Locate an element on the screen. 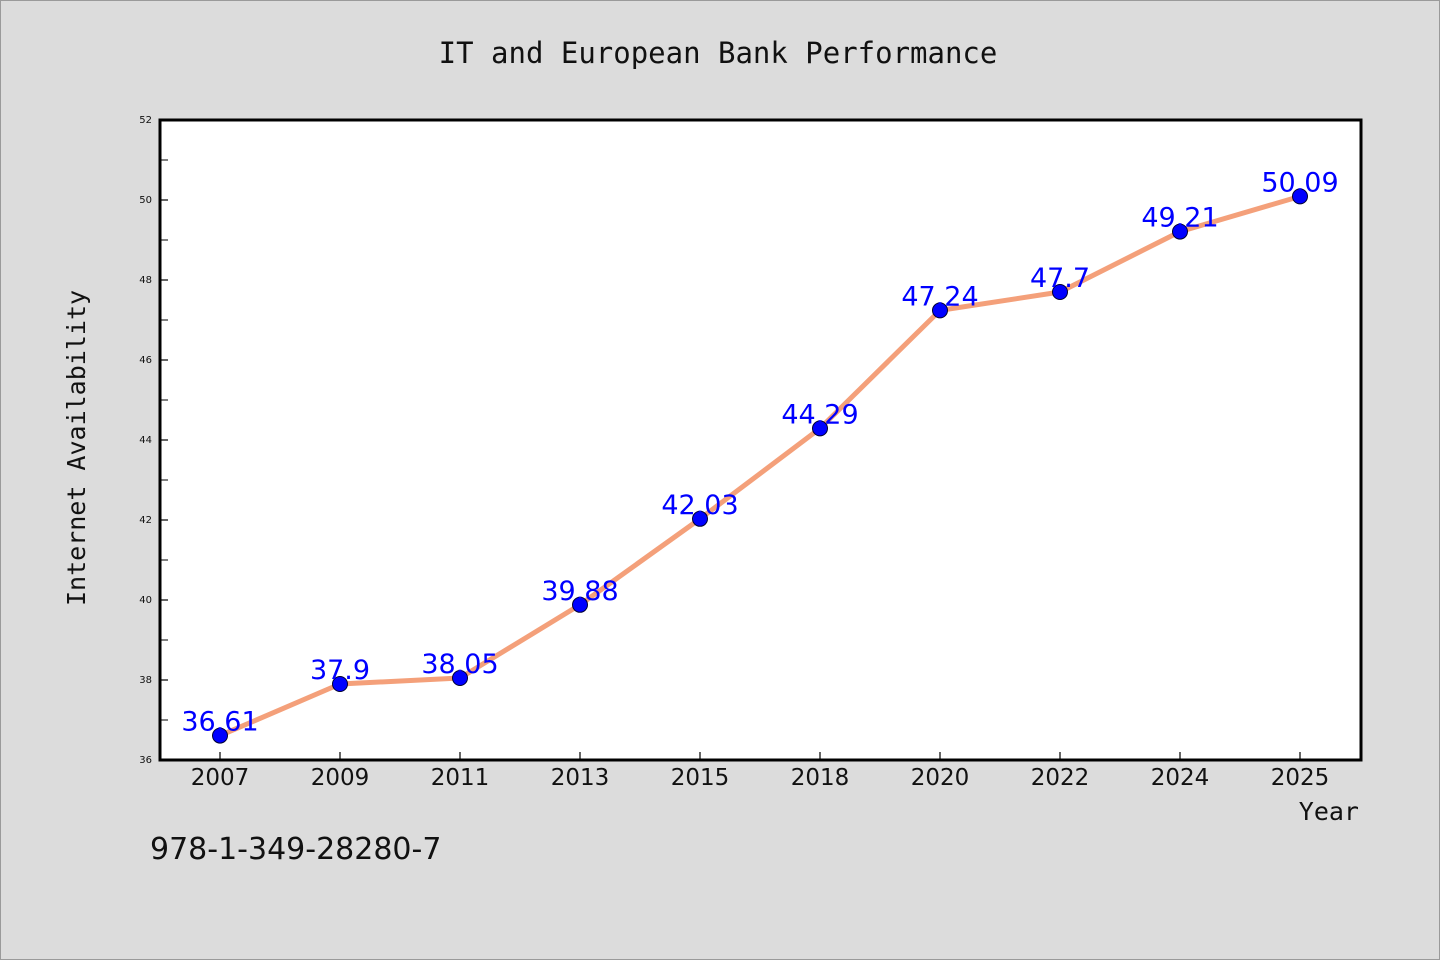 The width and height of the screenshot is (1440, 960). x-tick-label: 2007 is located at coordinates (220, 778).